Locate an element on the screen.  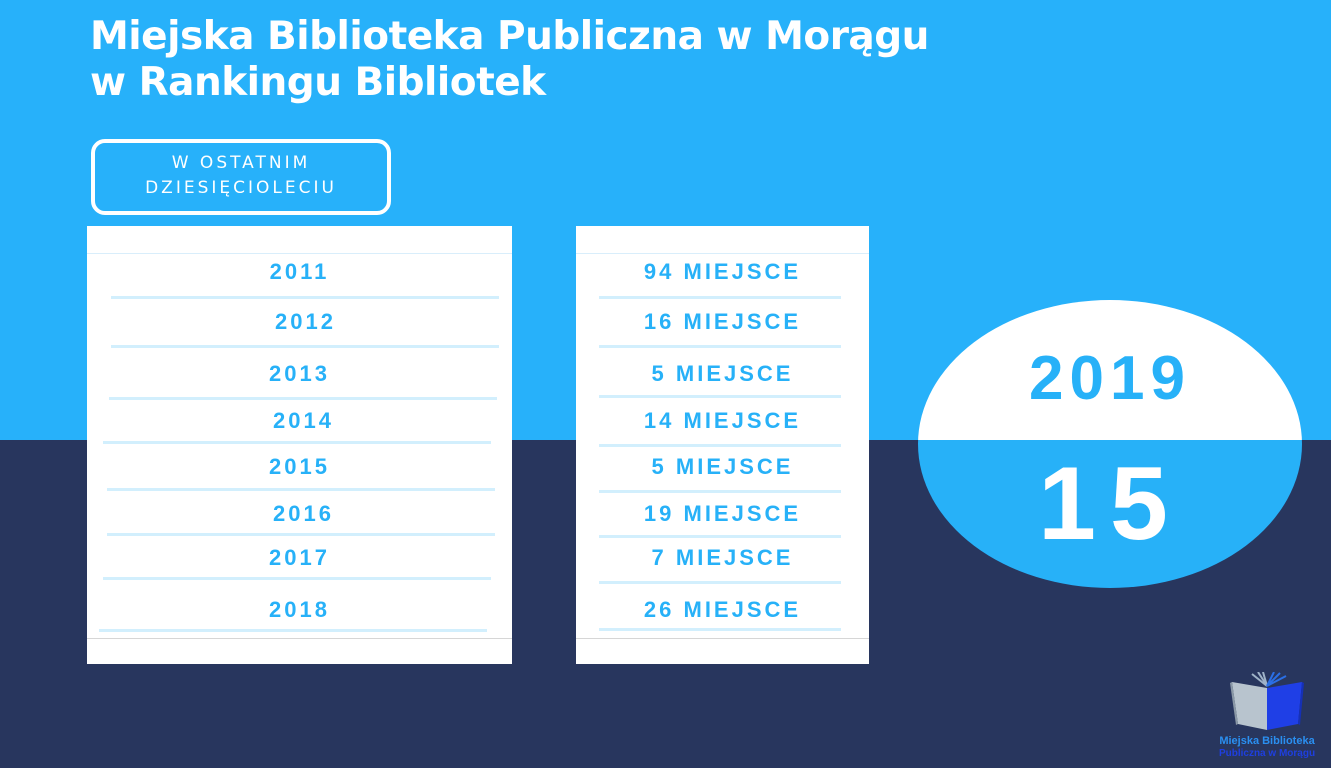
period-label-line-1: W OSTATNIM is located at coordinates (241, 163).